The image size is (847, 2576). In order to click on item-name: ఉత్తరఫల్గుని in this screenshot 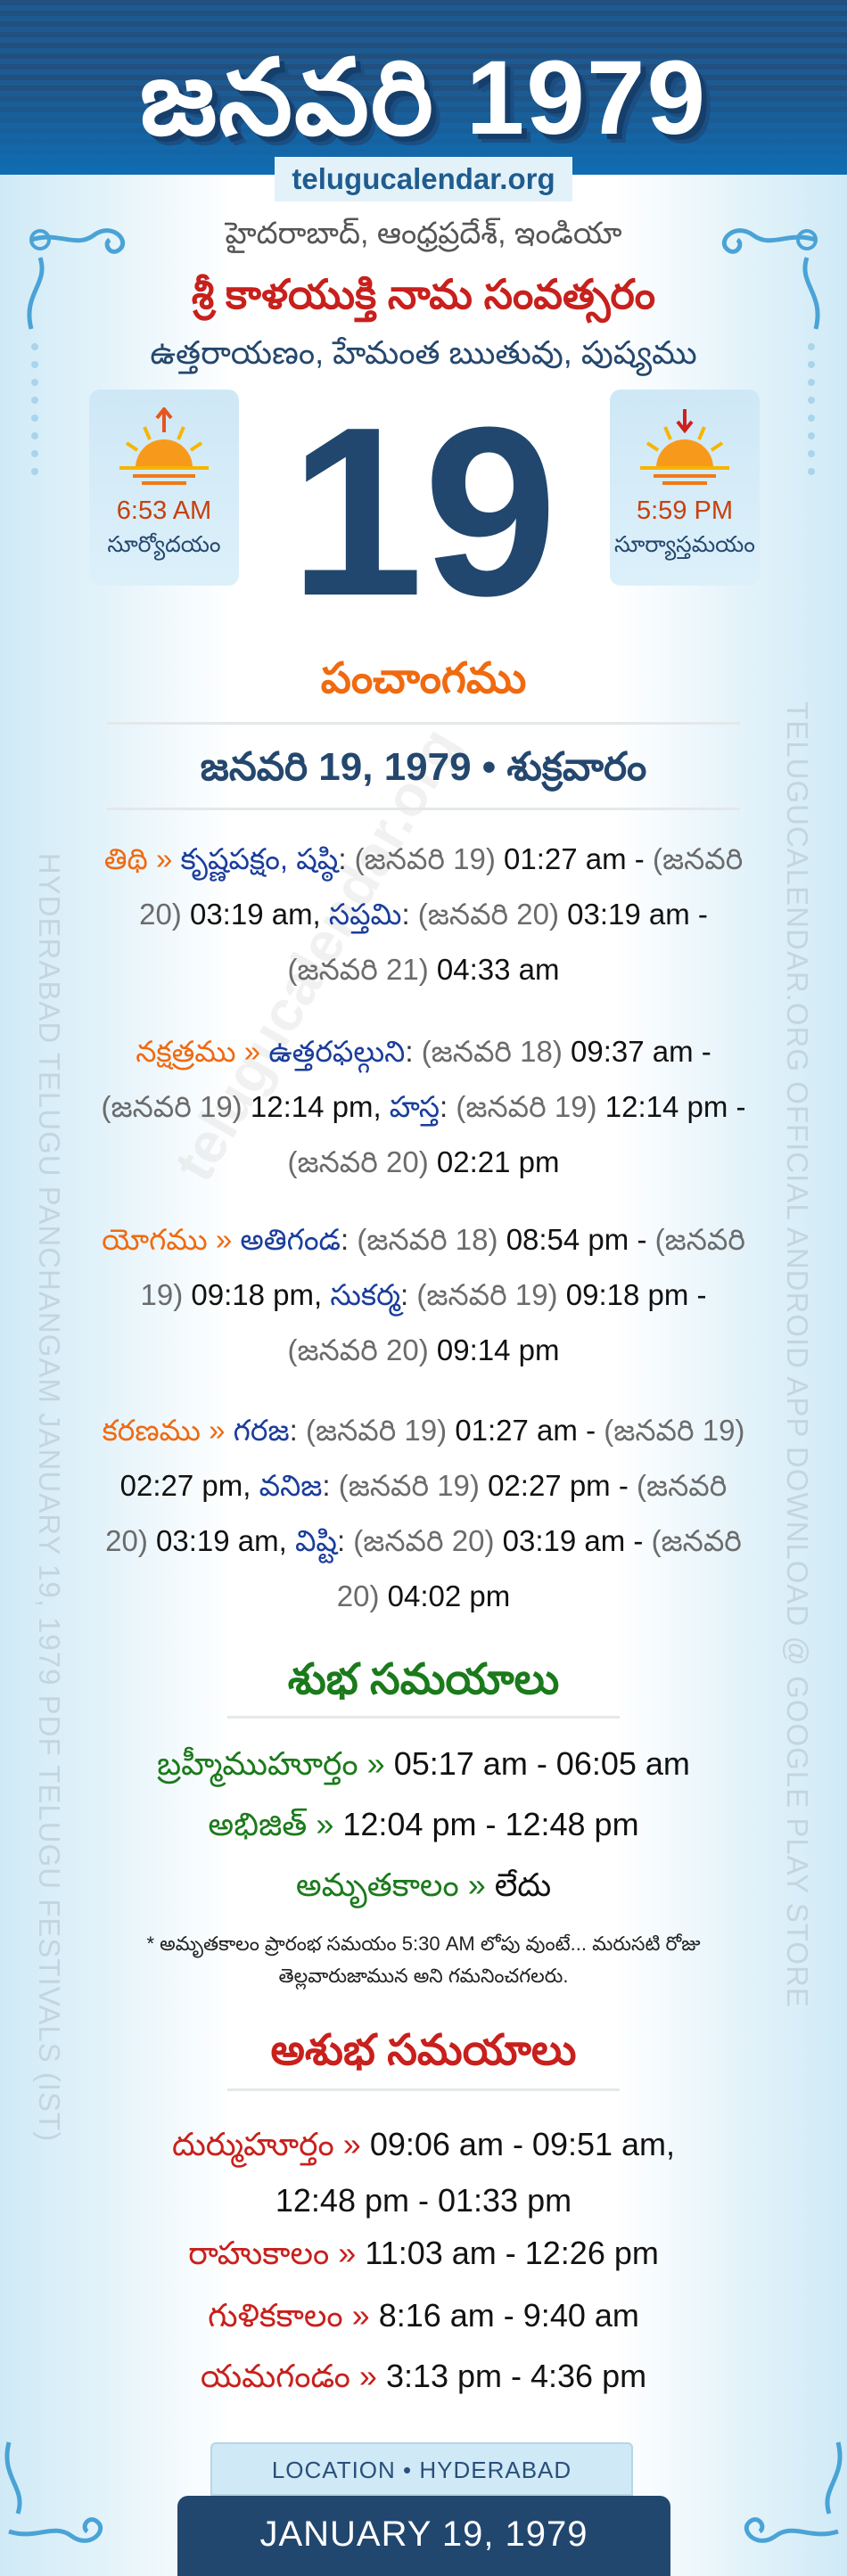, I will do `click(337, 1051)`.